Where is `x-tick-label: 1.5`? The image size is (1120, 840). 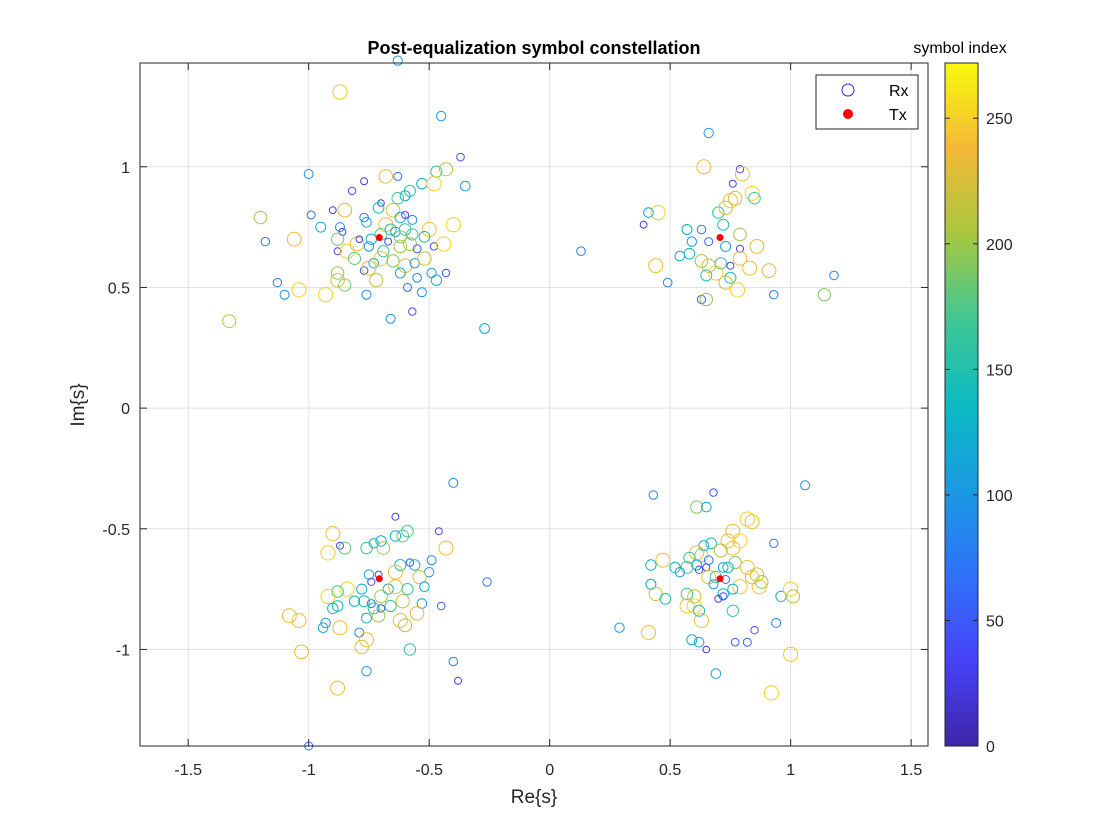 x-tick-label: 1.5 is located at coordinates (911, 770).